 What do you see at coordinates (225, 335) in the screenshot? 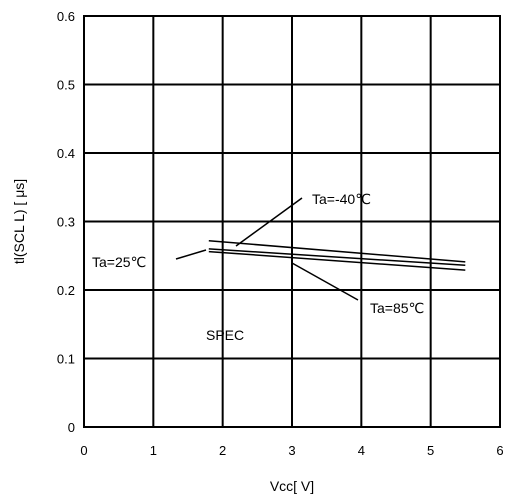
I see `spec-label: SPEC` at bounding box center [225, 335].